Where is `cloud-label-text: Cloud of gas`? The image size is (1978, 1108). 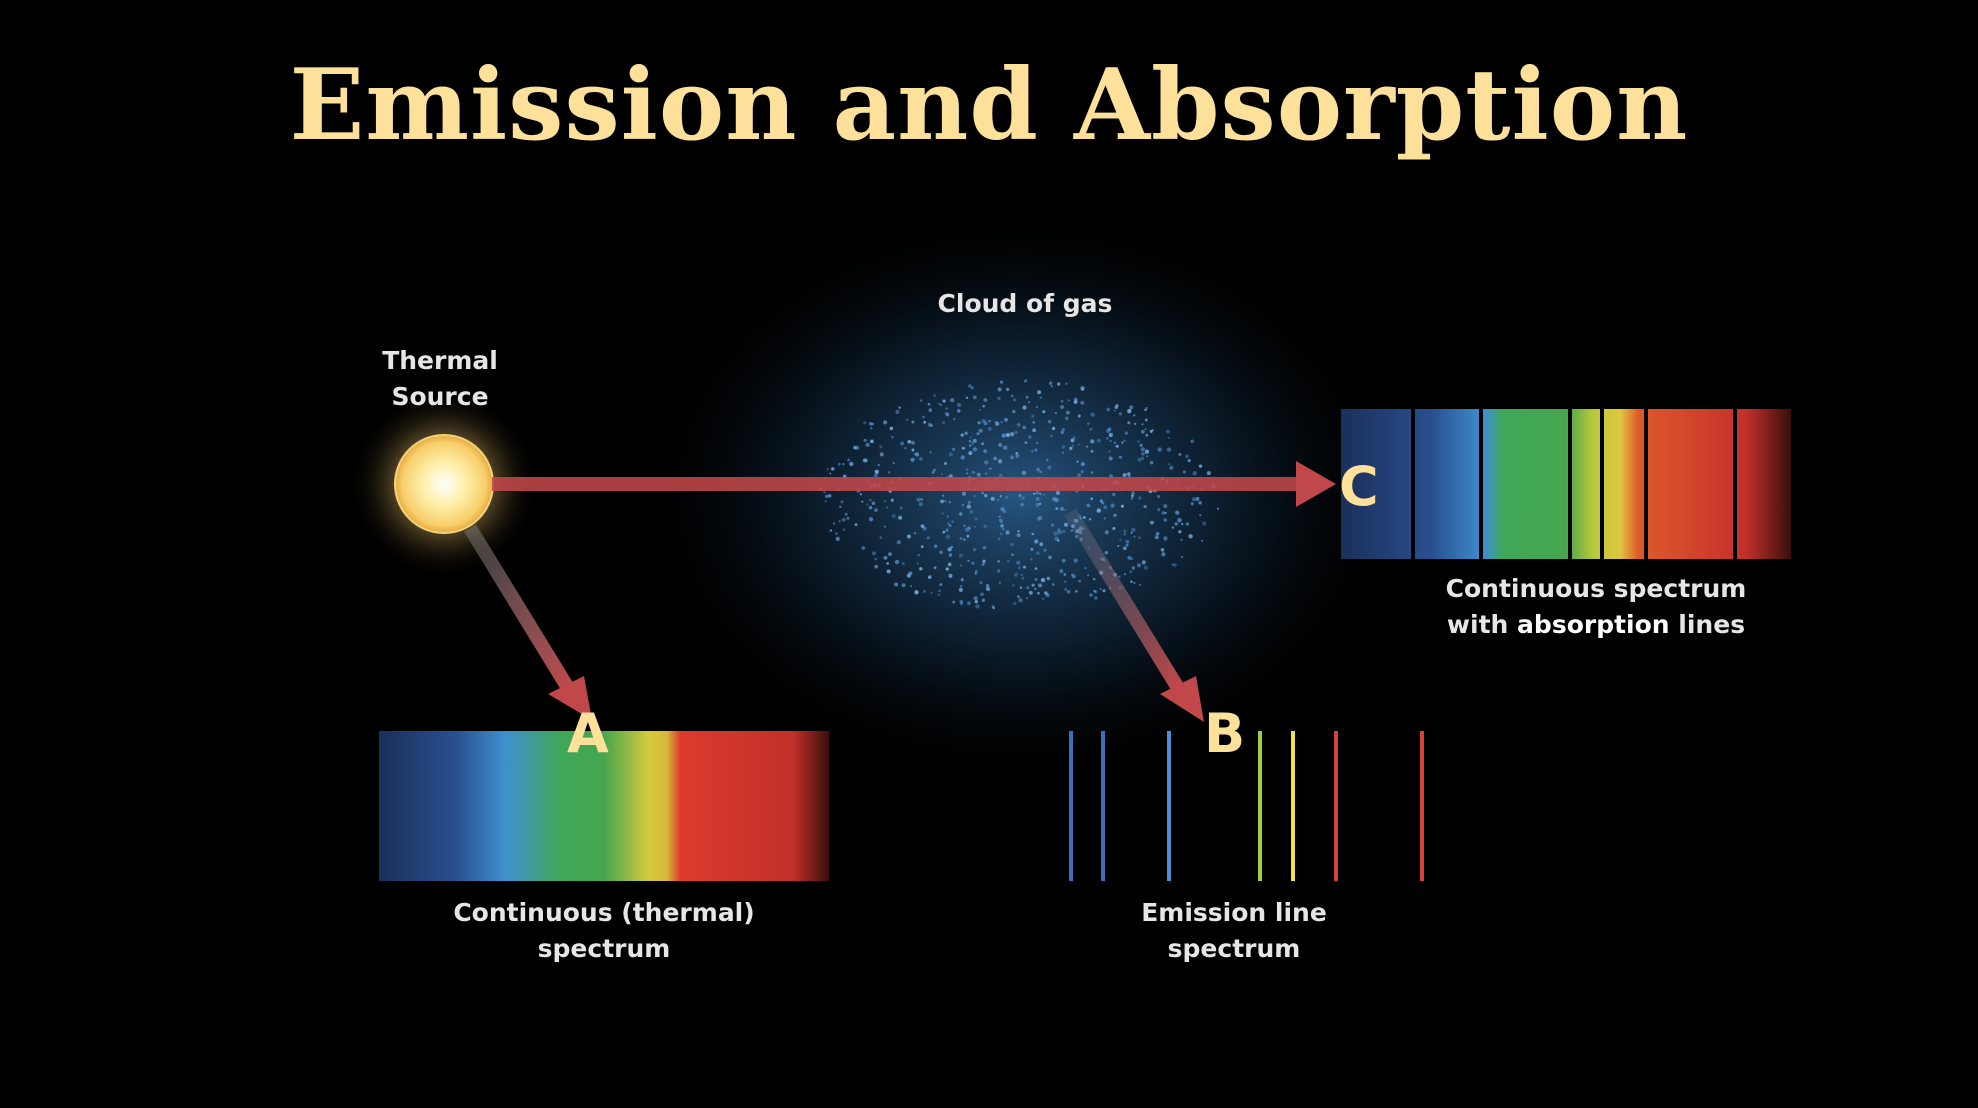 cloud-label-text: Cloud of gas is located at coordinates (1025, 303).